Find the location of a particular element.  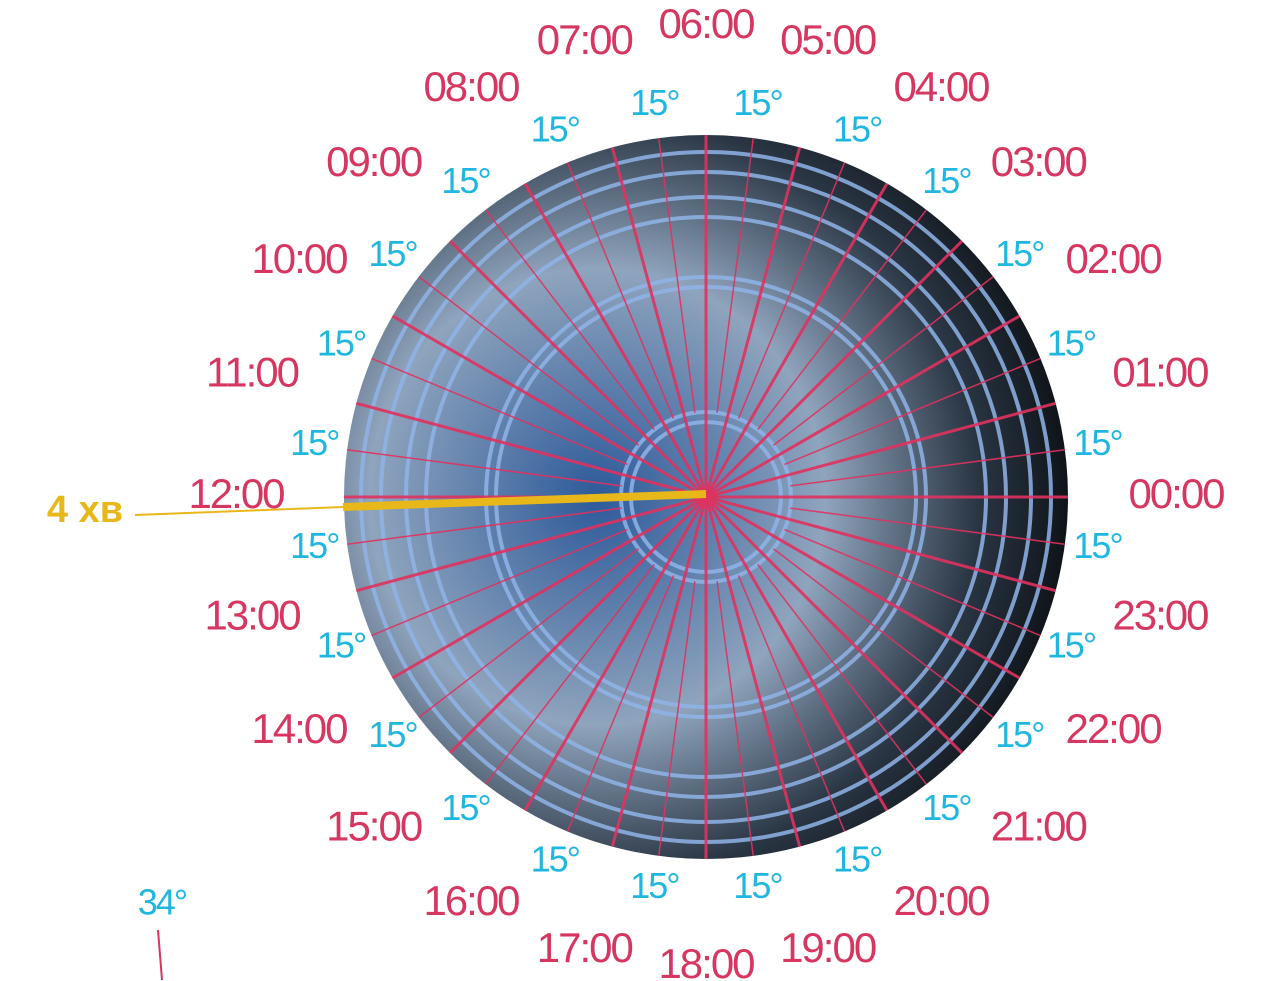

hour-label: 18:00 is located at coordinates (706, 960).